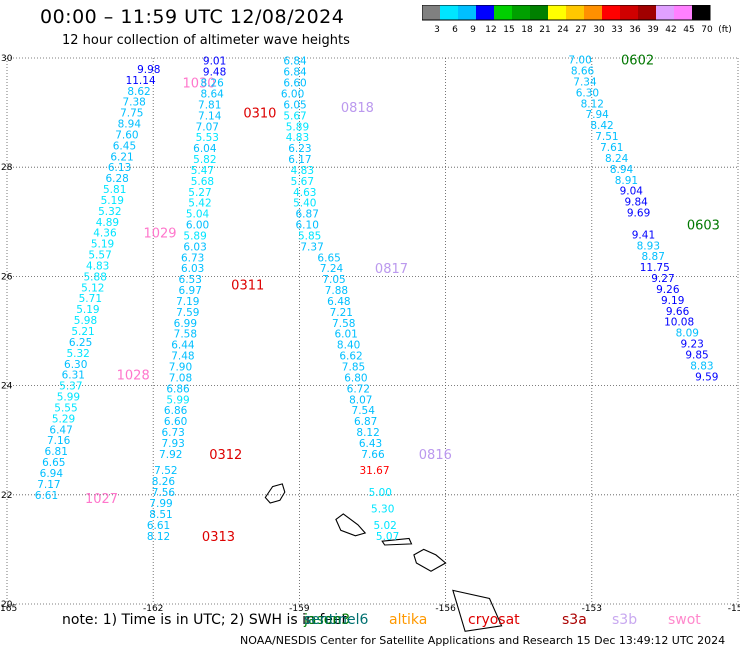 This screenshot has height=650, width=740. What do you see at coordinates (160, 515) in the screenshot?
I see `wave-height-value: 8.51` at bounding box center [160, 515].